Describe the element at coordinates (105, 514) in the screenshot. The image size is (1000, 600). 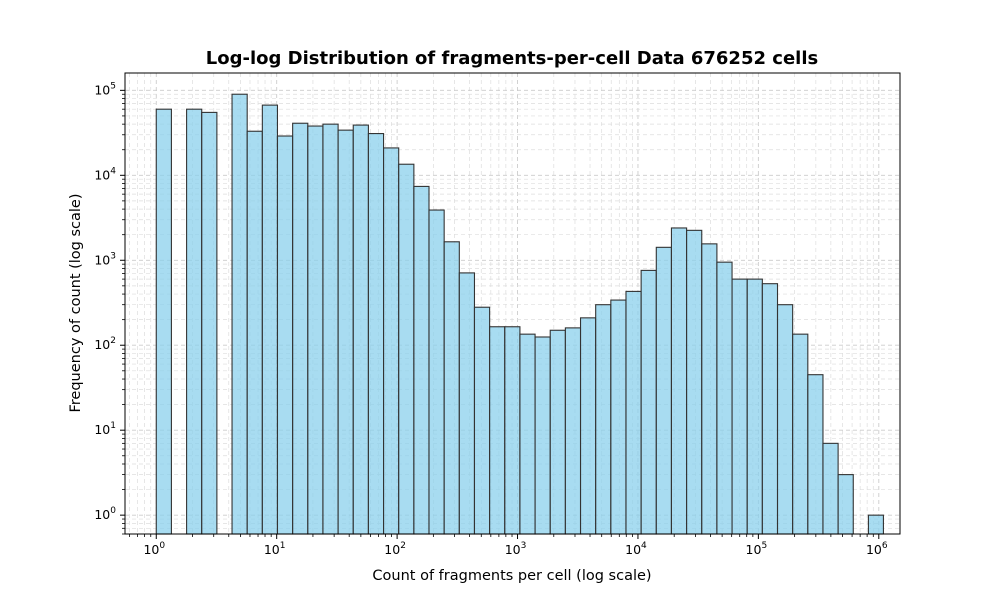
I see `y-tick-label: 100` at that location.